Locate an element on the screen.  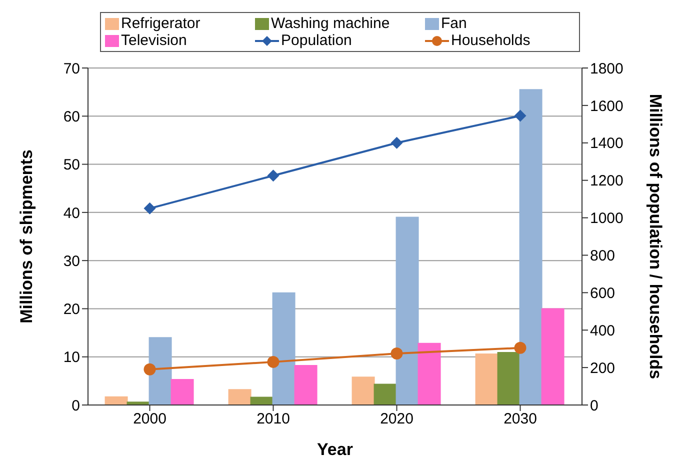
y2-tick-label: 1400 is located at coordinates (607, 143).